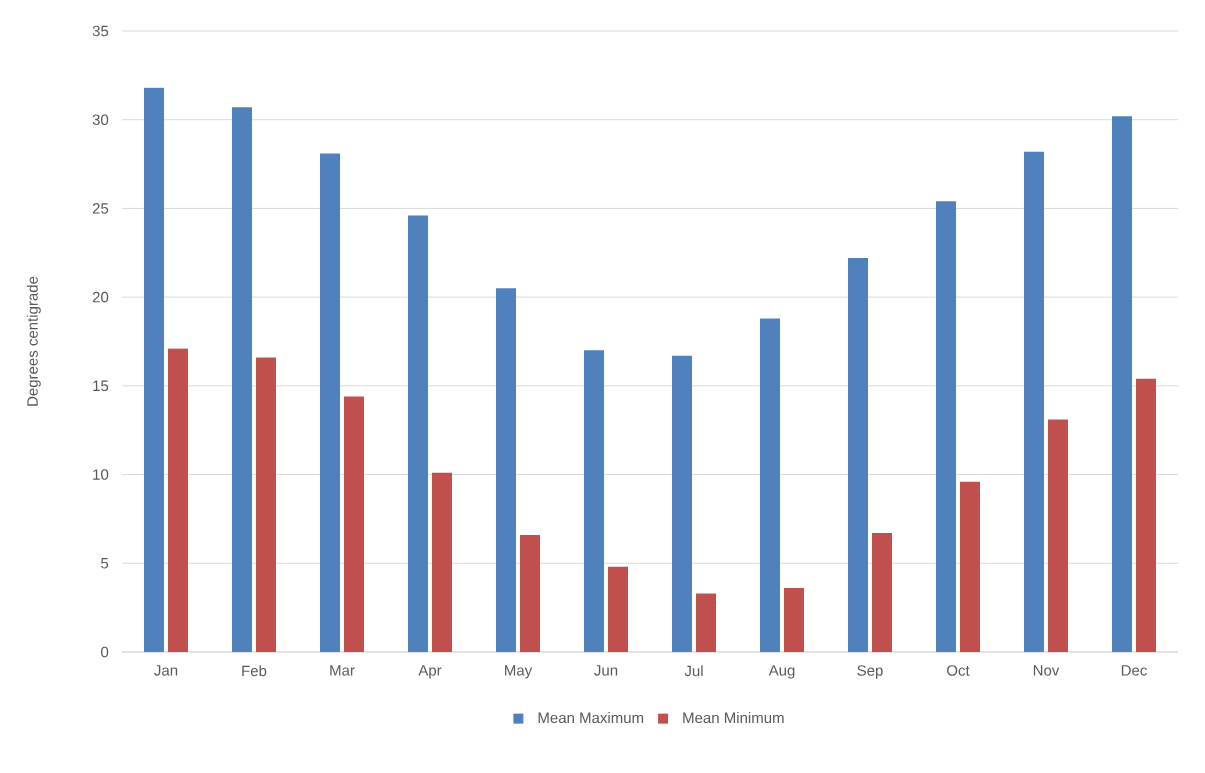 The width and height of the screenshot is (1205, 773). Describe the element at coordinates (693, 671) in the screenshot. I see `x-tick-label: Jul` at that location.